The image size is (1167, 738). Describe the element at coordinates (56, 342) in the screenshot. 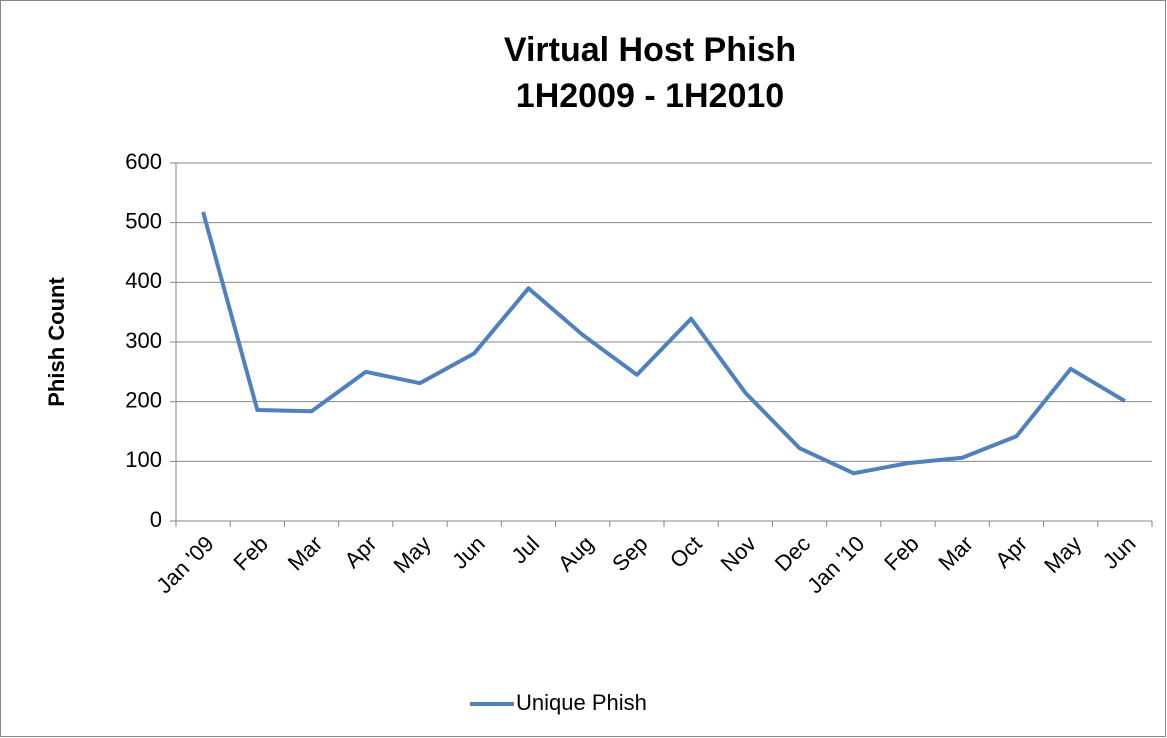

I see `y-axis-title: Phish Count` at that location.